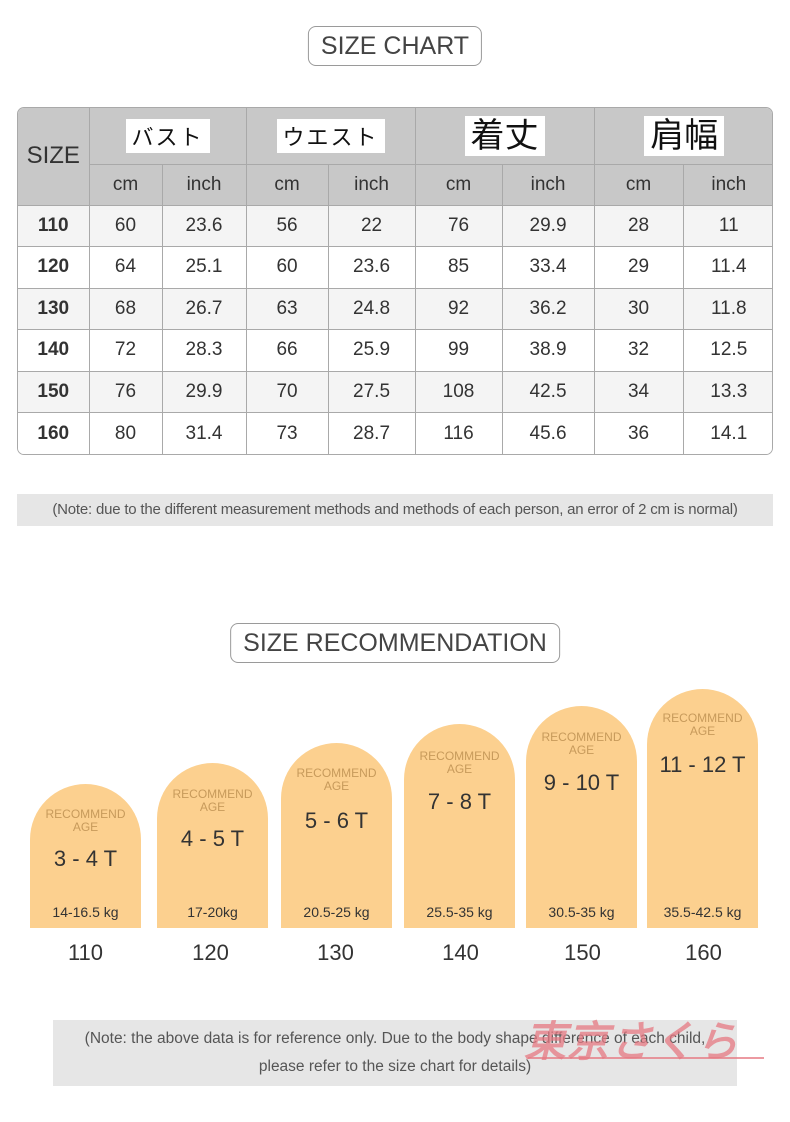 Image resolution: width=790 pixels, height=1122 pixels. I want to click on table-cell: 99, so click(458, 350).